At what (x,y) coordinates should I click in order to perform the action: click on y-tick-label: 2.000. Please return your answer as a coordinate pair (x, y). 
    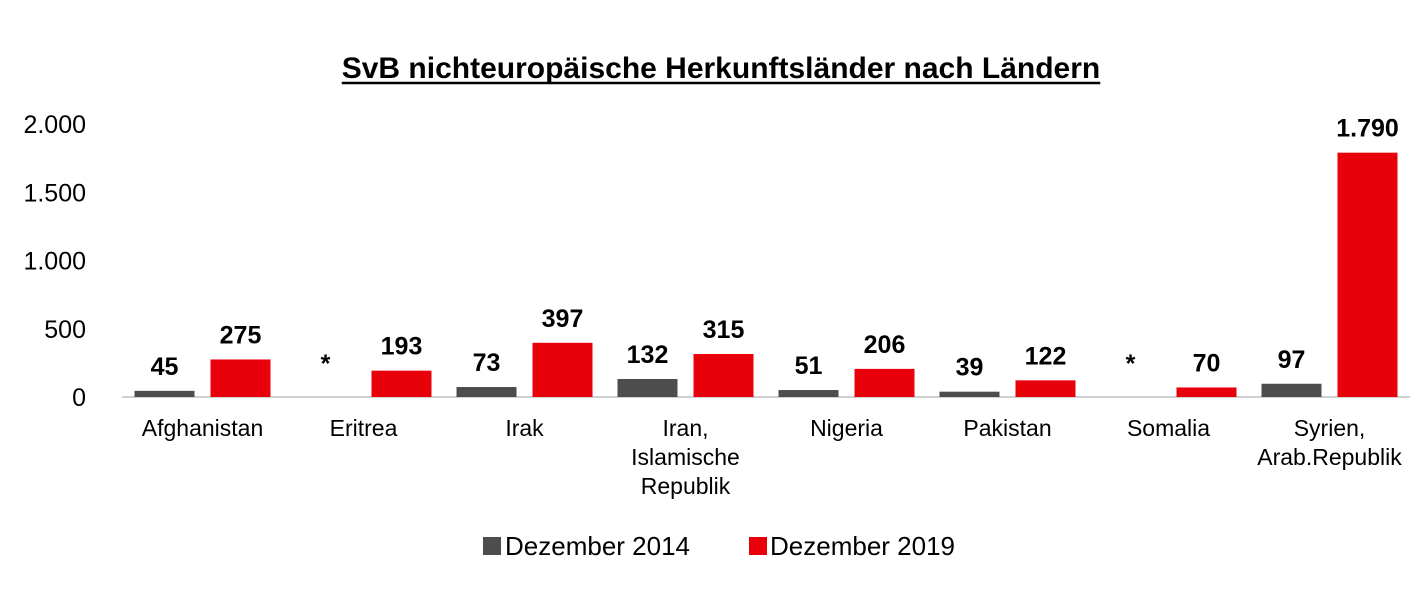
    Looking at the image, I should click on (54, 125).